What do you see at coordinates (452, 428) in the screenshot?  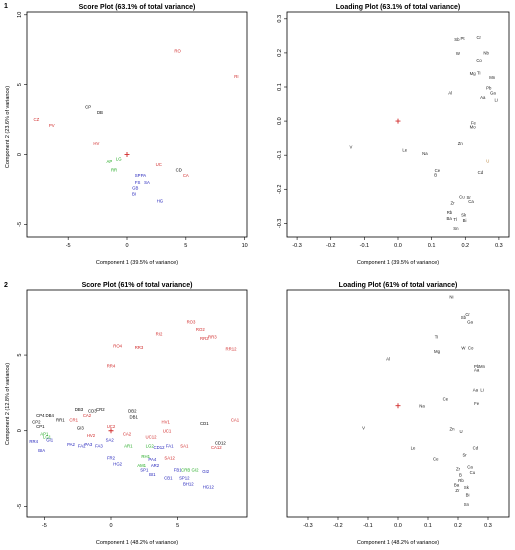 I see `data-point-zn: Zn` at bounding box center [452, 428].